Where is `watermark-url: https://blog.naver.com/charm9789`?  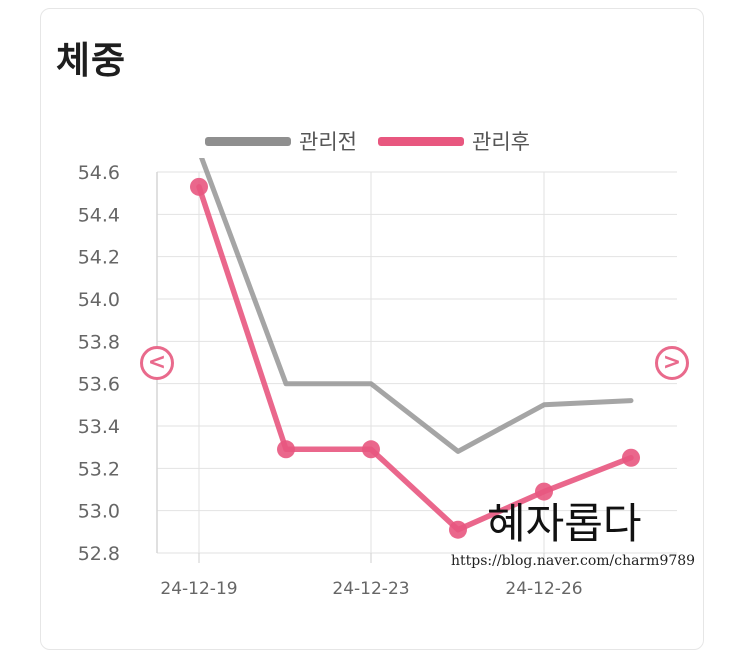 watermark-url: https://blog.naver.com/charm9789 is located at coordinates (573, 561).